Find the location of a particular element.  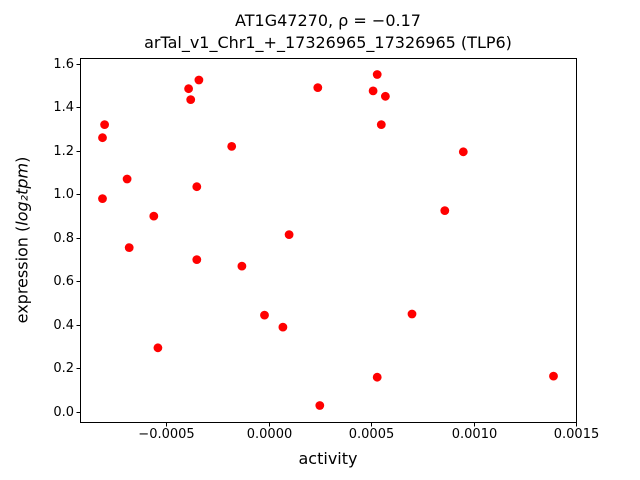

y-axis-label-math: log₂tpm is located at coordinates (22, 194).